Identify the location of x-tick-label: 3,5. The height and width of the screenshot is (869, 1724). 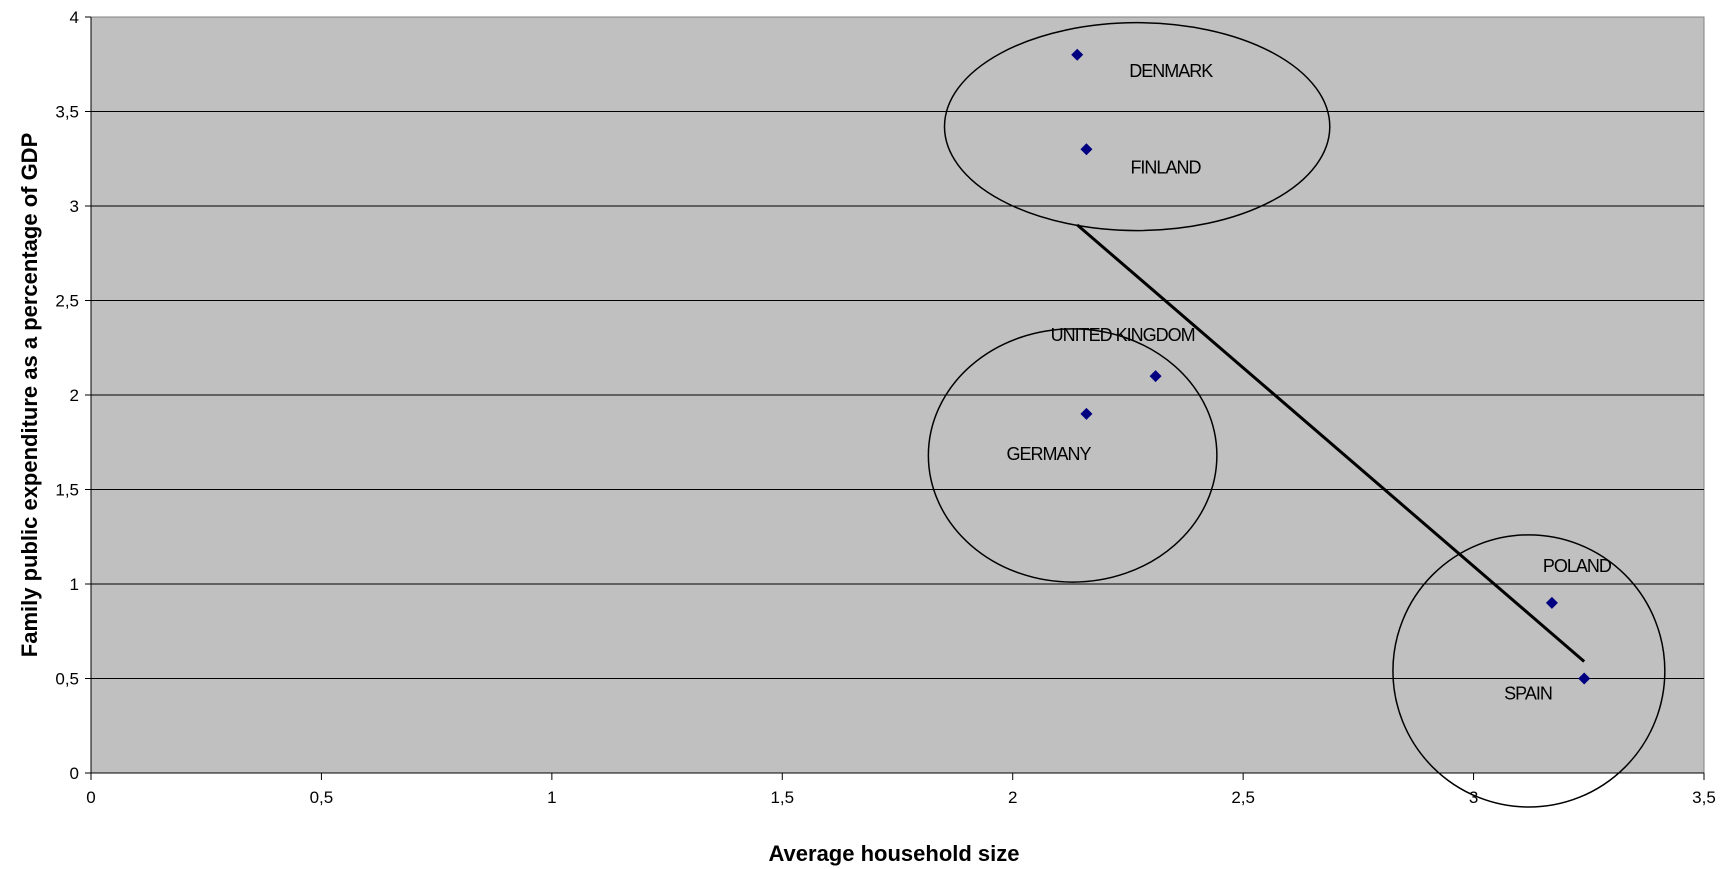
(1704, 797).